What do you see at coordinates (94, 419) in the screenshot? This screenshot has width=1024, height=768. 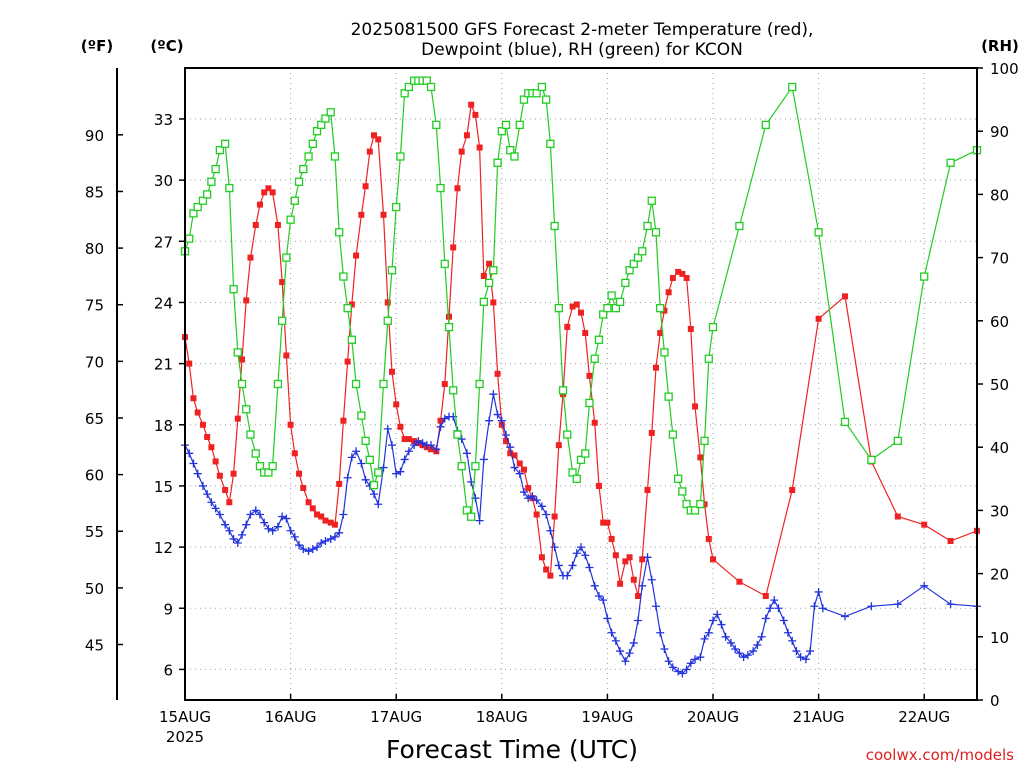 I see `fahrenheit-tick-label: 65` at bounding box center [94, 419].